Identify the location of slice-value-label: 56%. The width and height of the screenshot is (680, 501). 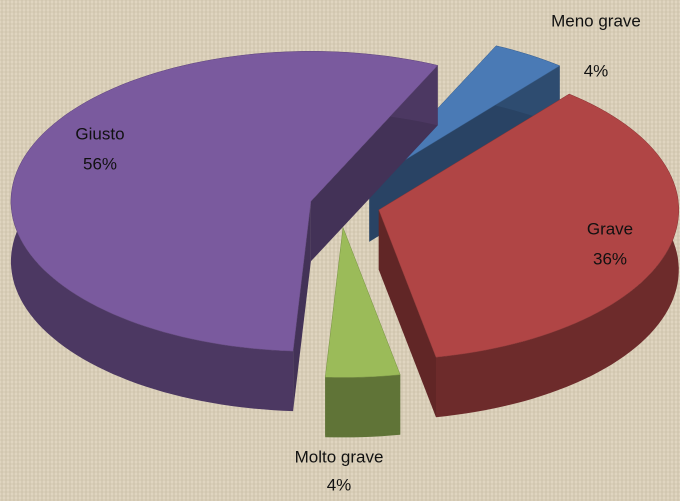
(100, 163).